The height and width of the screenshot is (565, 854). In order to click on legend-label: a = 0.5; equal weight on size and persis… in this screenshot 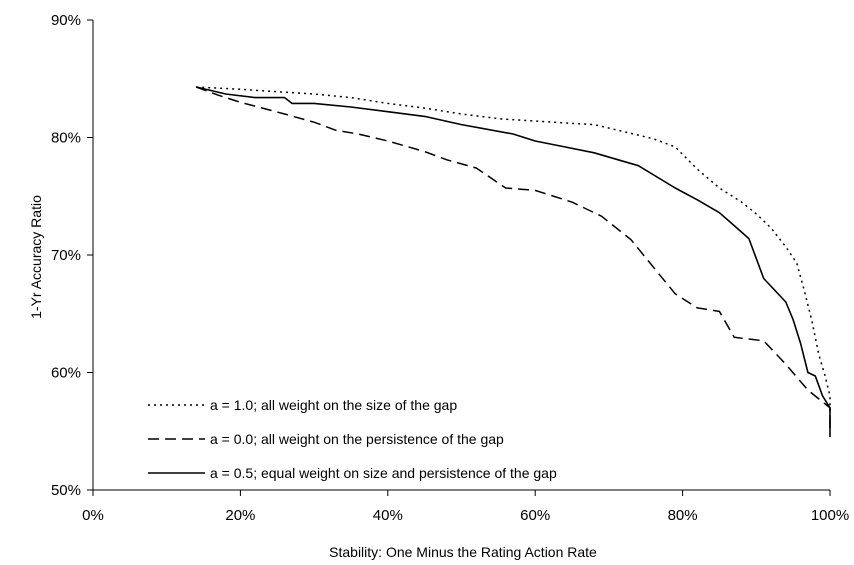, I will do `click(383, 473)`.